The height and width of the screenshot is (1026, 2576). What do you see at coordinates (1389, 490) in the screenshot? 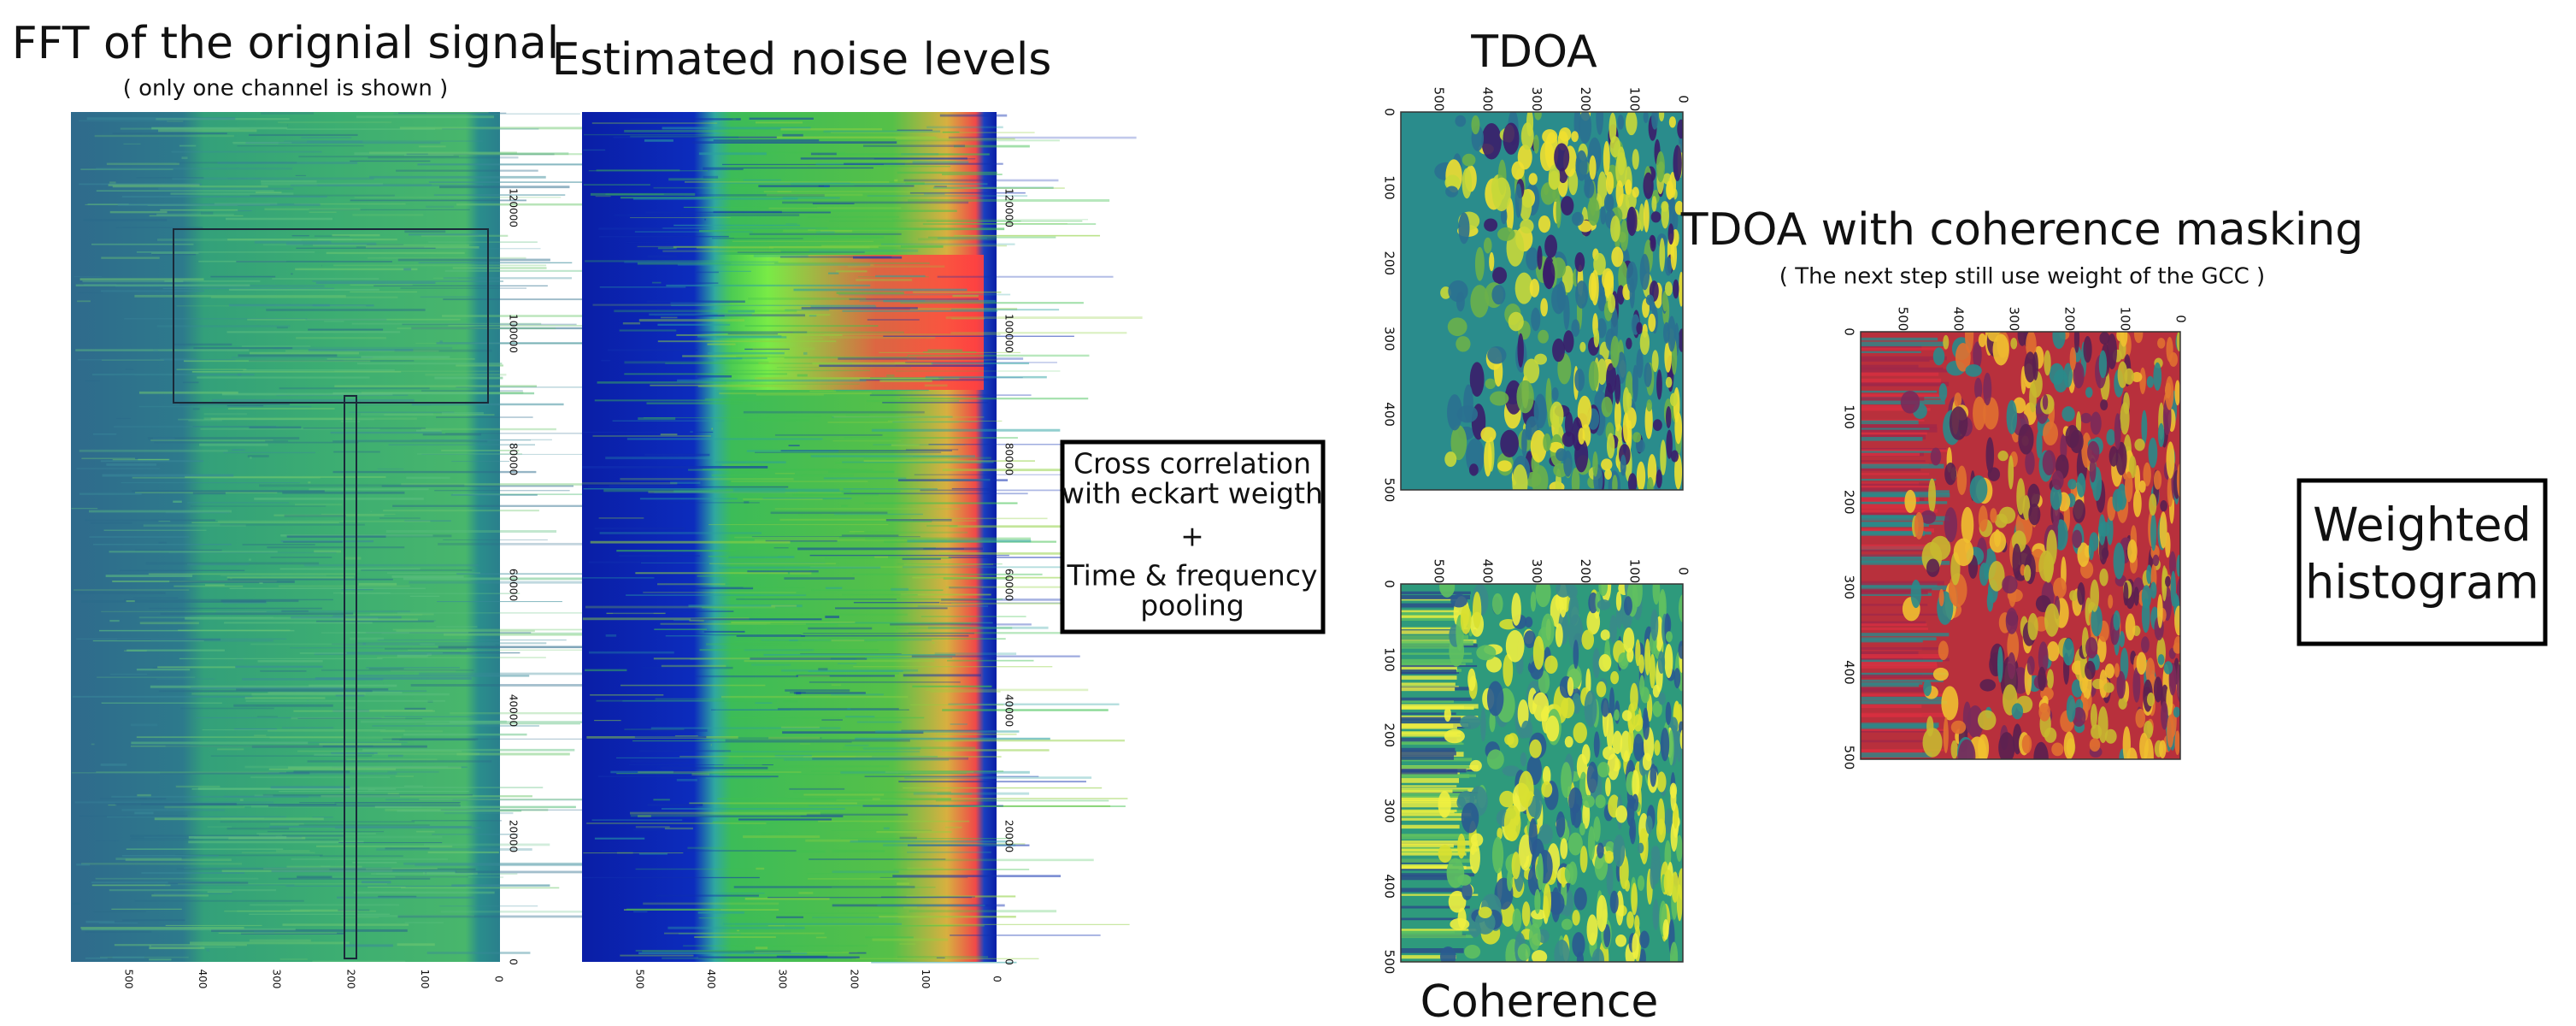
I see `tick-label: 500` at bounding box center [1389, 490].